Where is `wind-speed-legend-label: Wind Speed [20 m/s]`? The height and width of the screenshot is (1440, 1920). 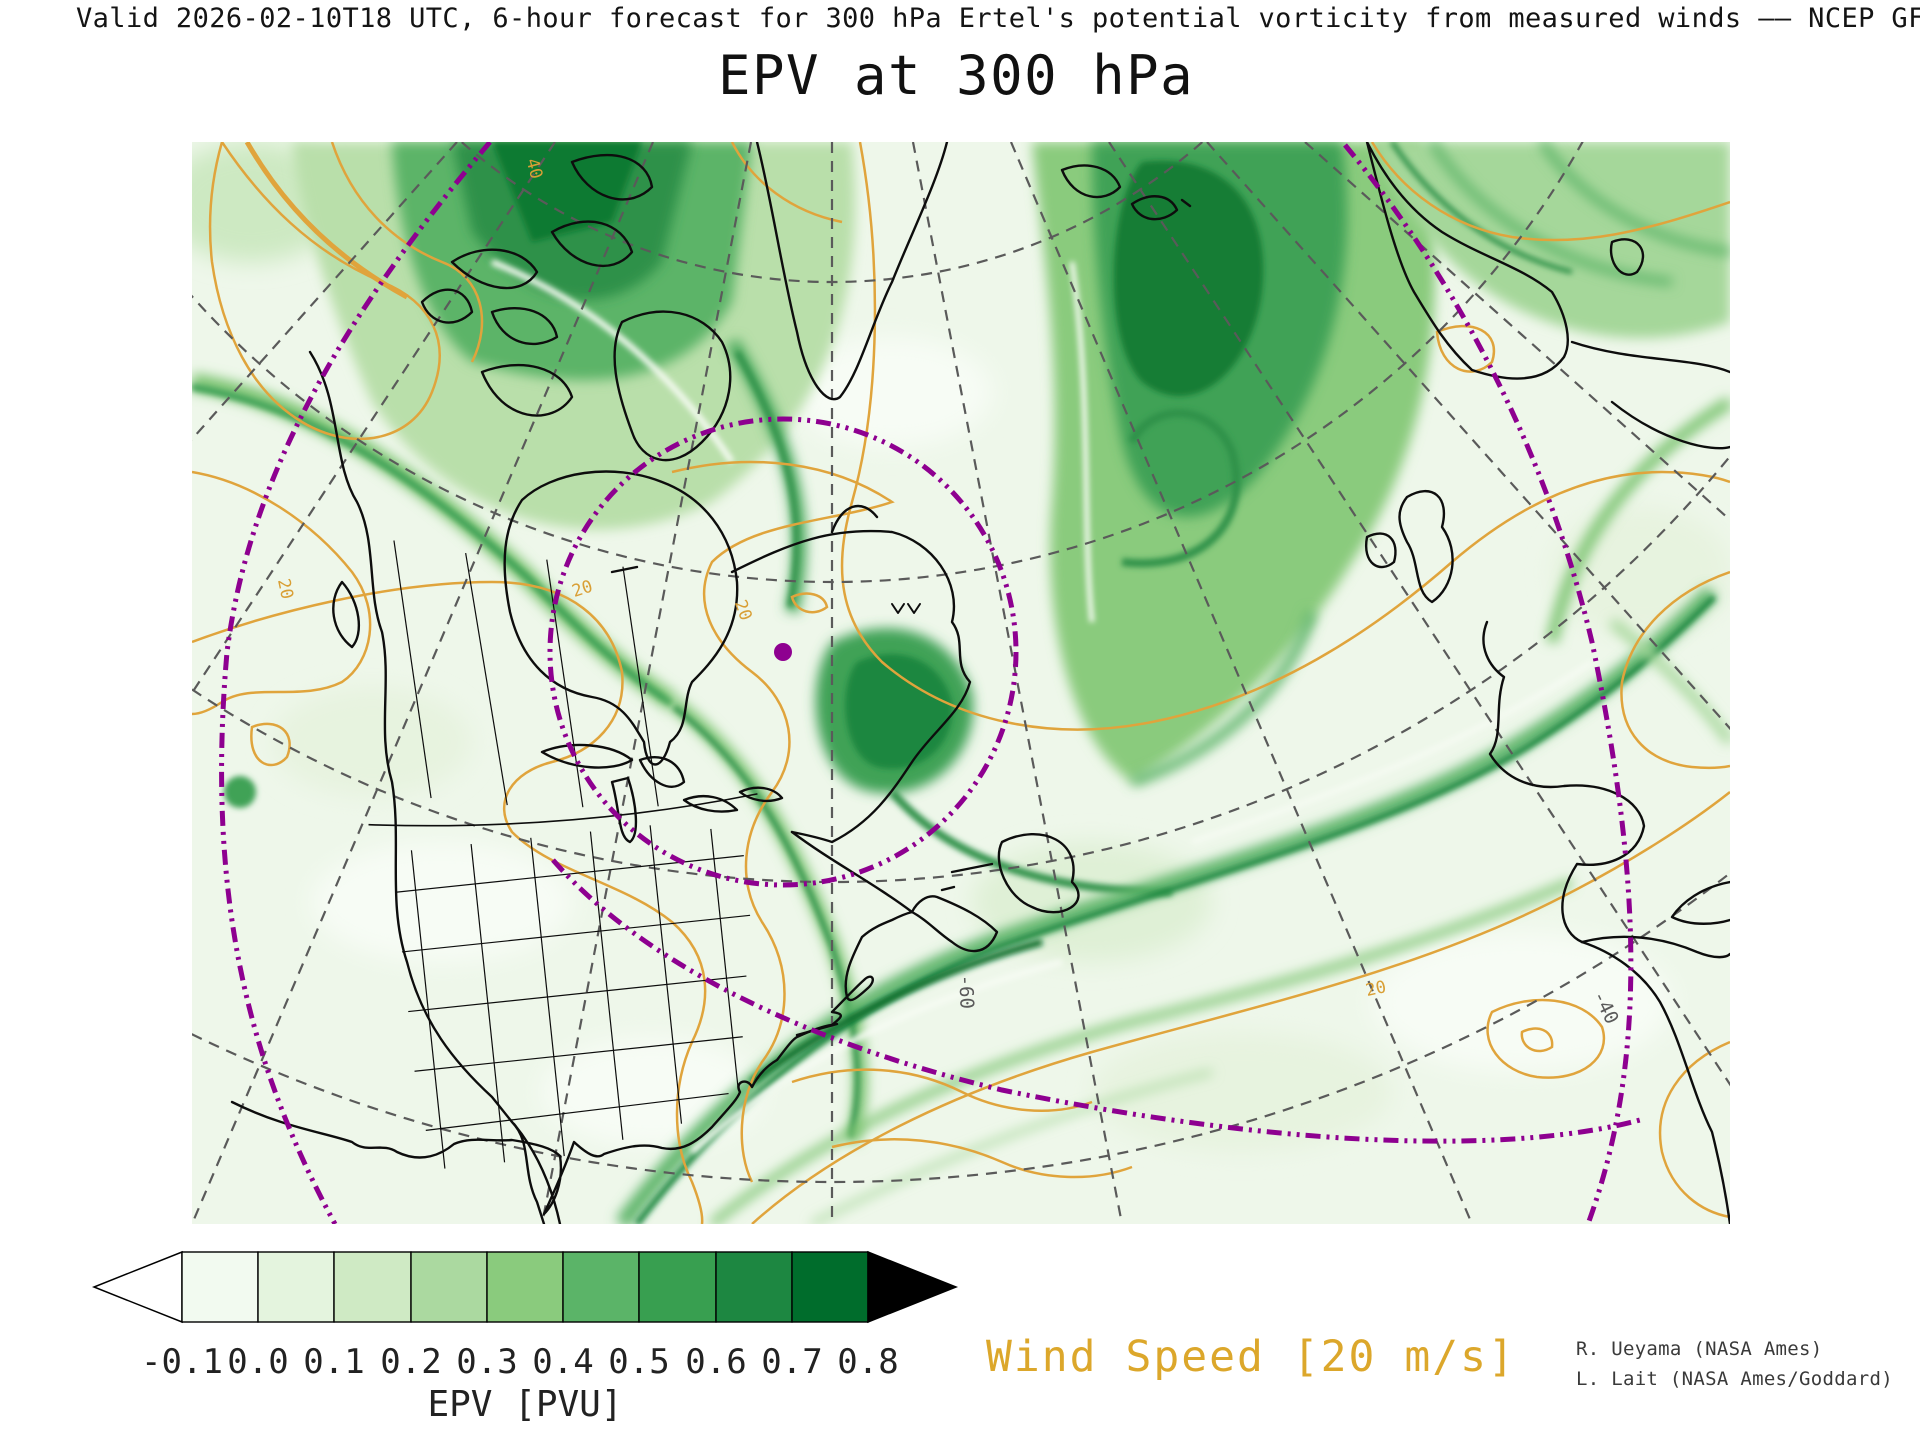 wind-speed-legend-label: Wind Speed [20 m/s] is located at coordinates (1251, 1357).